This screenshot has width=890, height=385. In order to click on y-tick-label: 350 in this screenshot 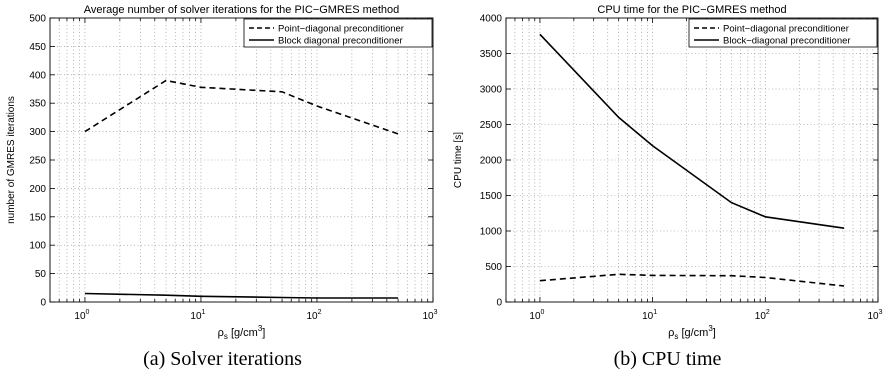, I will do `click(37, 104)`.